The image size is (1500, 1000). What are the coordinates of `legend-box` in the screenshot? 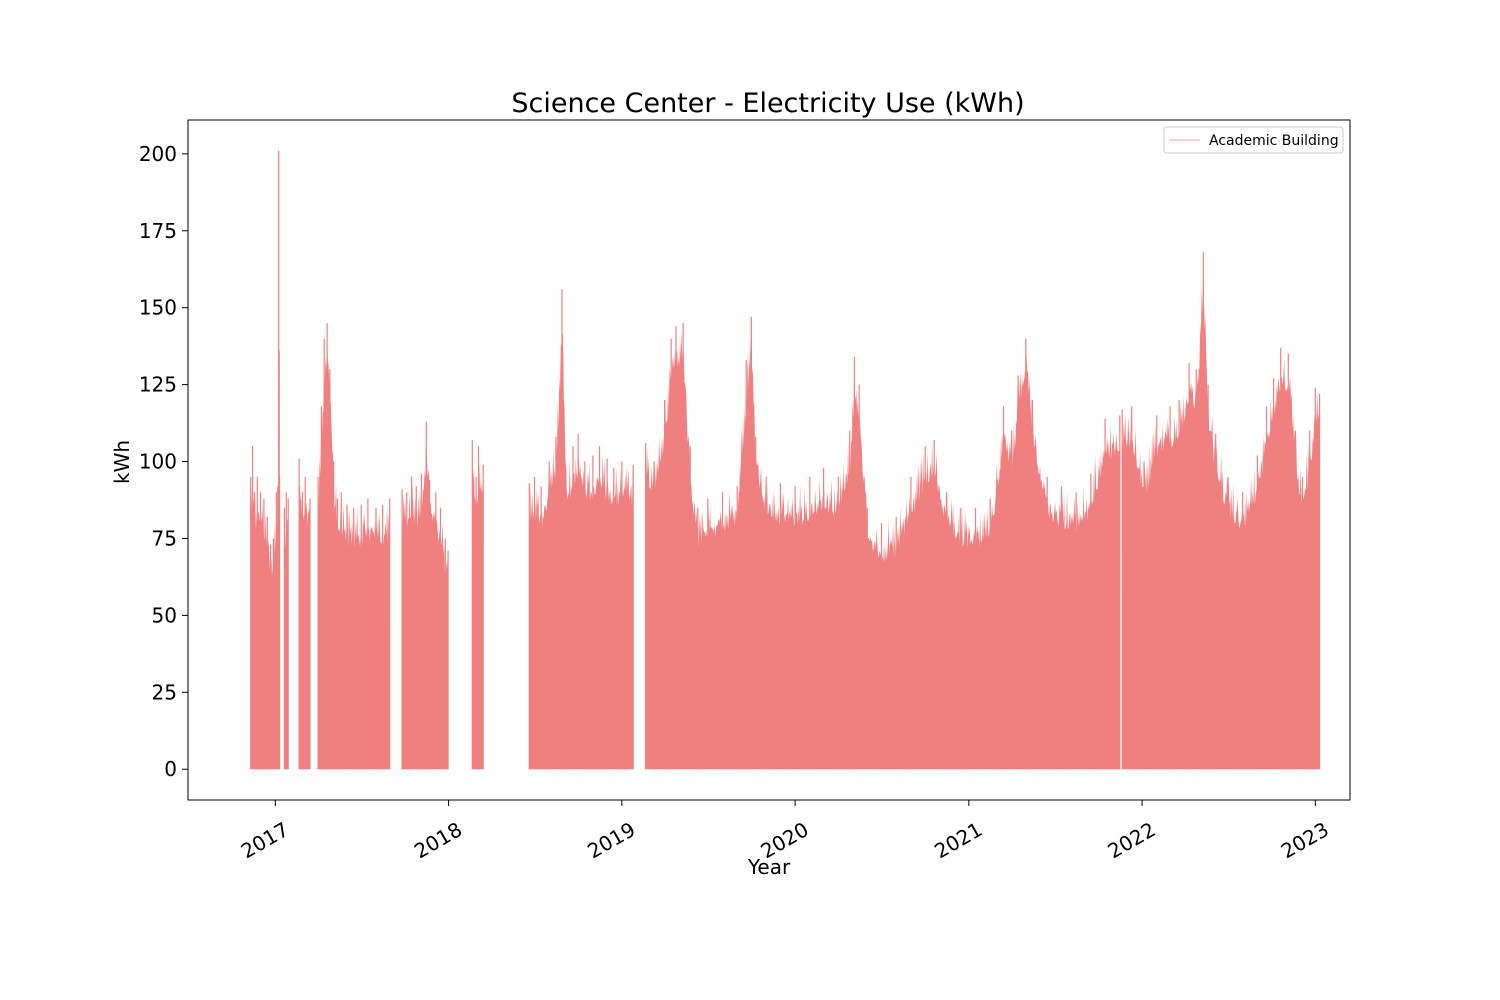 It's located at (1253, 140).